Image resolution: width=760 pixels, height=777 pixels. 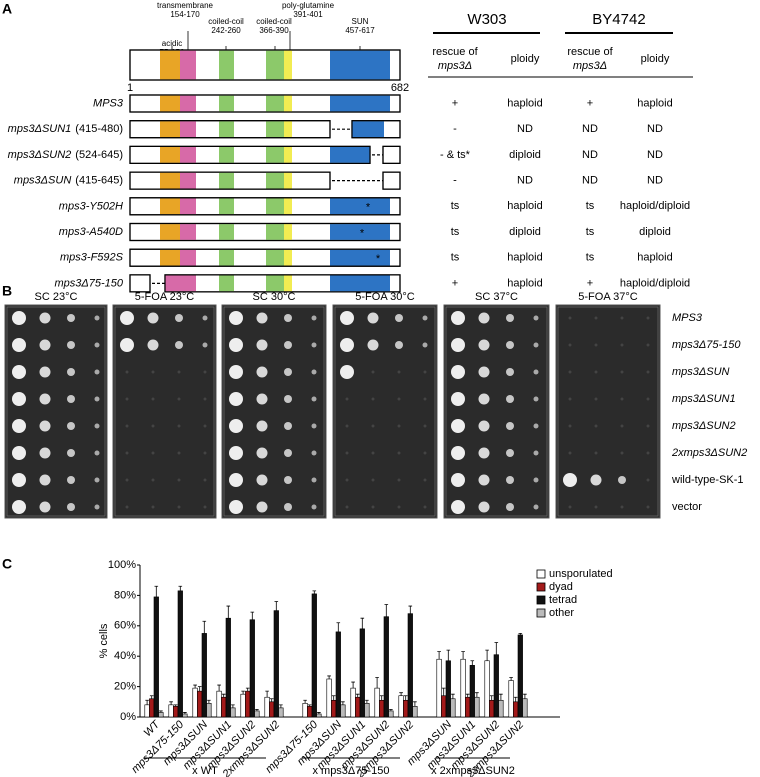 I want to click on table-cell: ts, so click(x=455, y=258).